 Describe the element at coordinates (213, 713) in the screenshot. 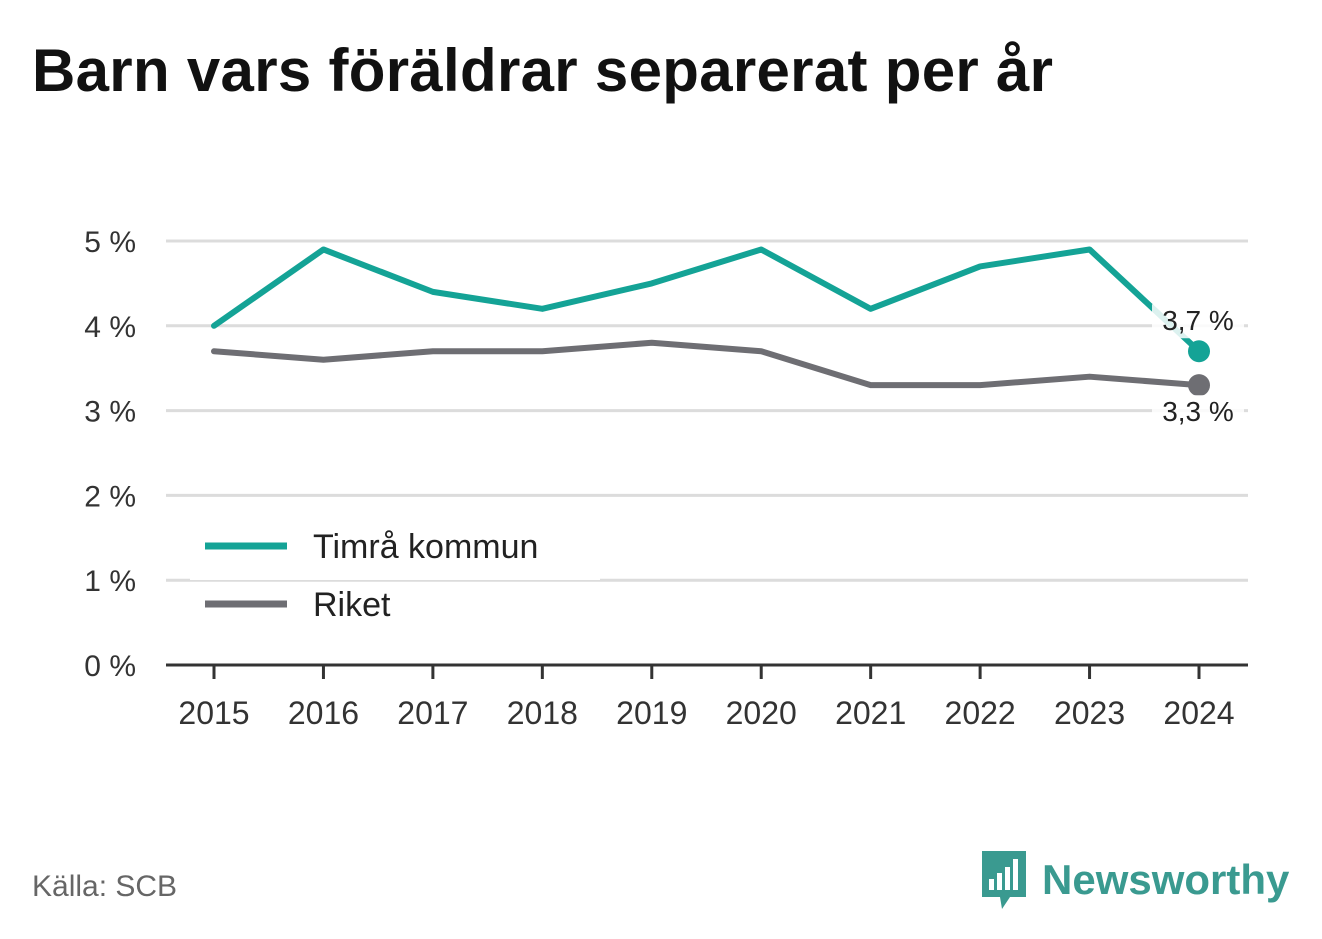

I see `x-tick-label: 2015` at that location.